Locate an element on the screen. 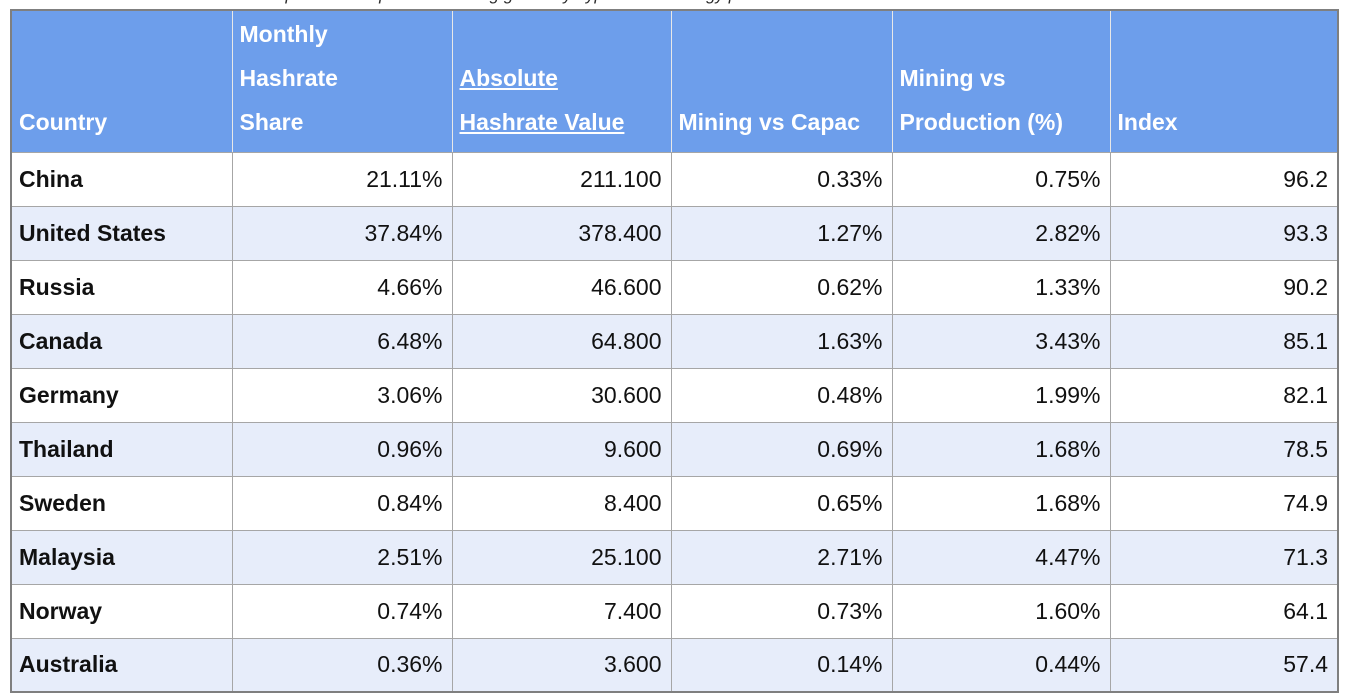  column-header-label: Hashrate is located at coordinates (288, 77).